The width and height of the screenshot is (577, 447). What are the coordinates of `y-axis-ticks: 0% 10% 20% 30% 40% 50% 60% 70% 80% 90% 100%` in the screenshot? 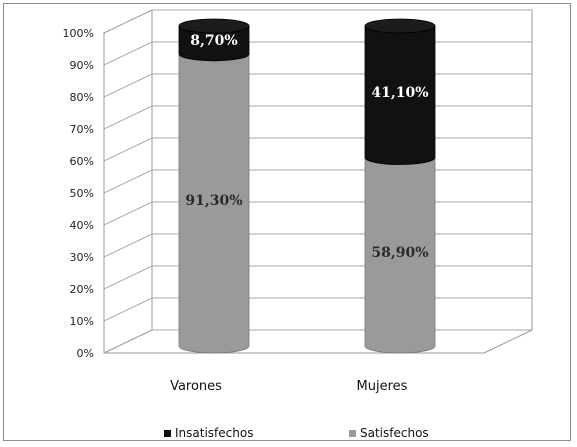 It's located at (78, 193).